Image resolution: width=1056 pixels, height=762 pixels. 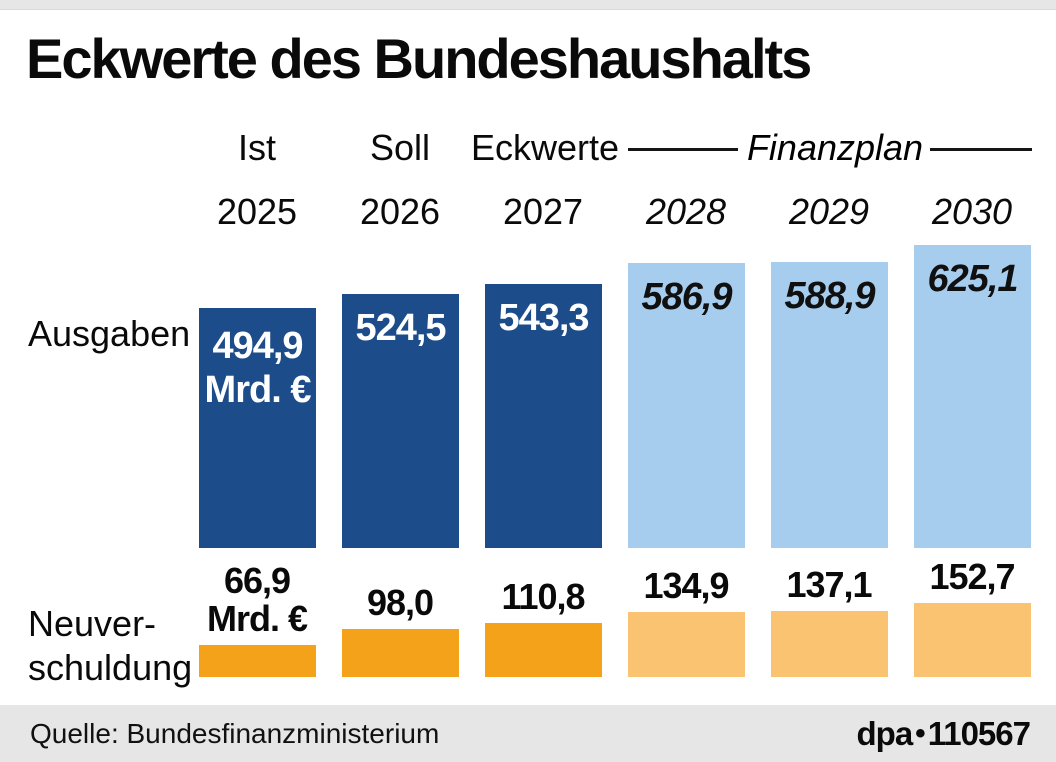 I want to click on bar-value-ausgaben-2029: 588,9, so click(x=829, y=296).